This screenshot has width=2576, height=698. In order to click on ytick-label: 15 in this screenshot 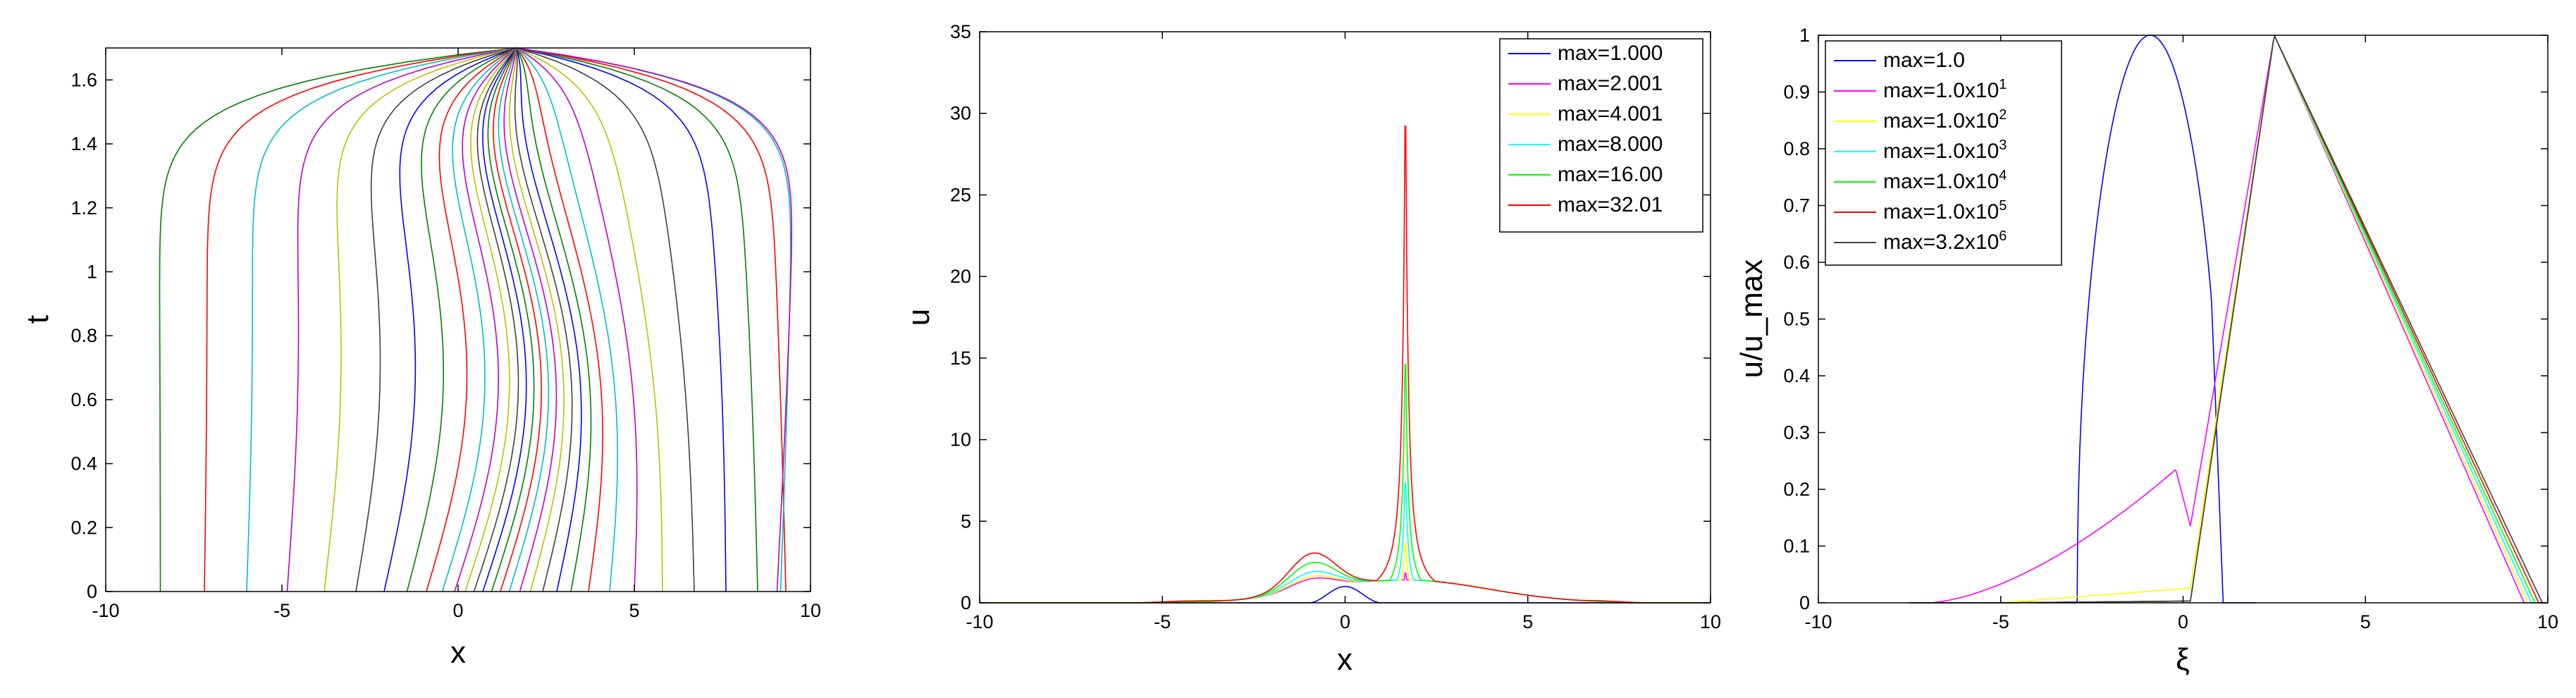, I will do `click(961, 358)`.